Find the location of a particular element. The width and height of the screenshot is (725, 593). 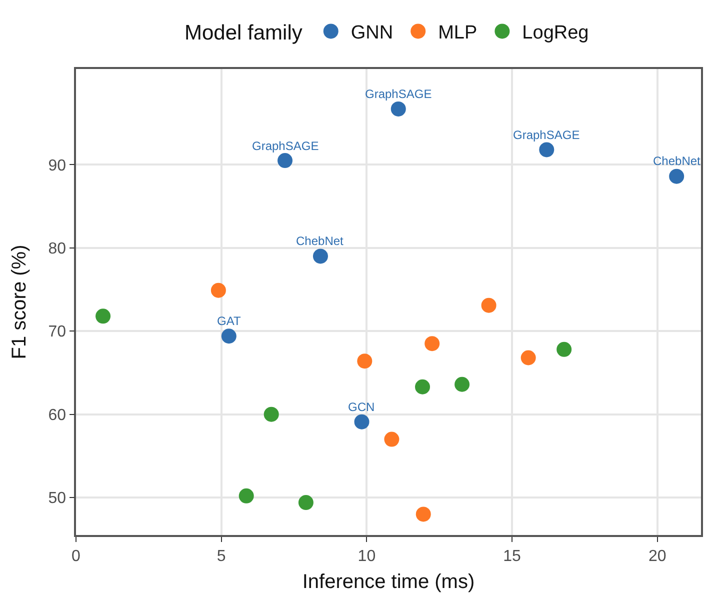

y-tick-label: 50 is located at coordinates (57, 499).